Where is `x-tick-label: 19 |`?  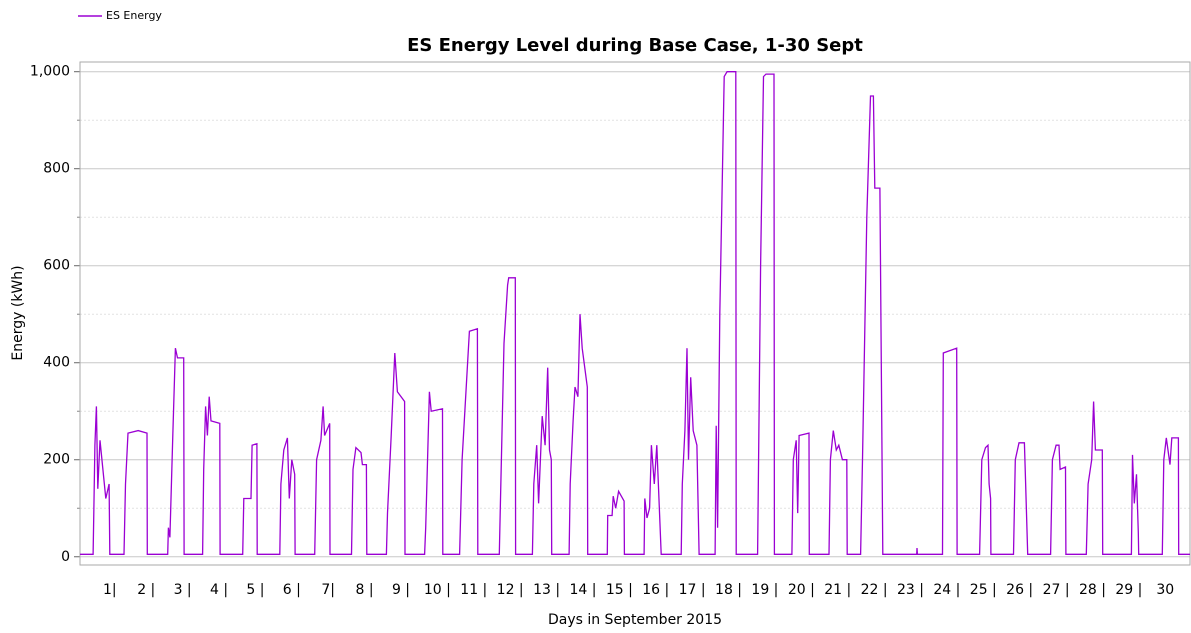 x-tick-label: 19 | is located at coordinates (764, 590).